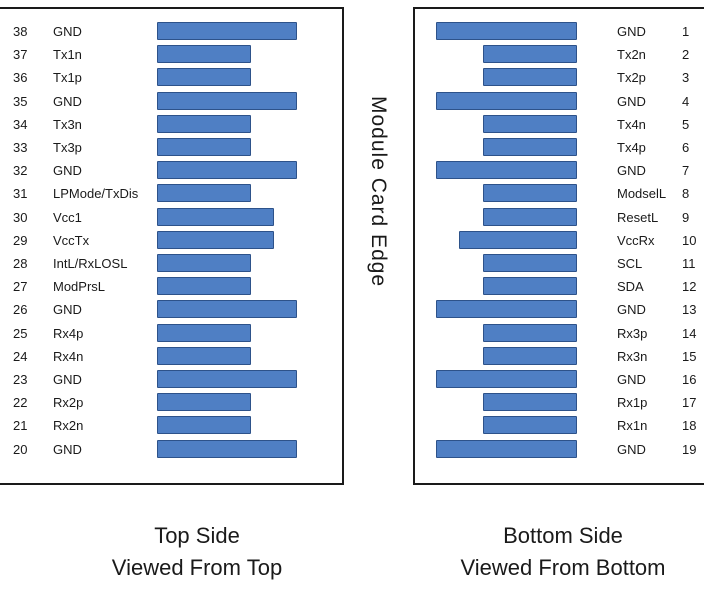 The image size is (704, 593). I want to click on pin-number: 23, so click(20, 379).